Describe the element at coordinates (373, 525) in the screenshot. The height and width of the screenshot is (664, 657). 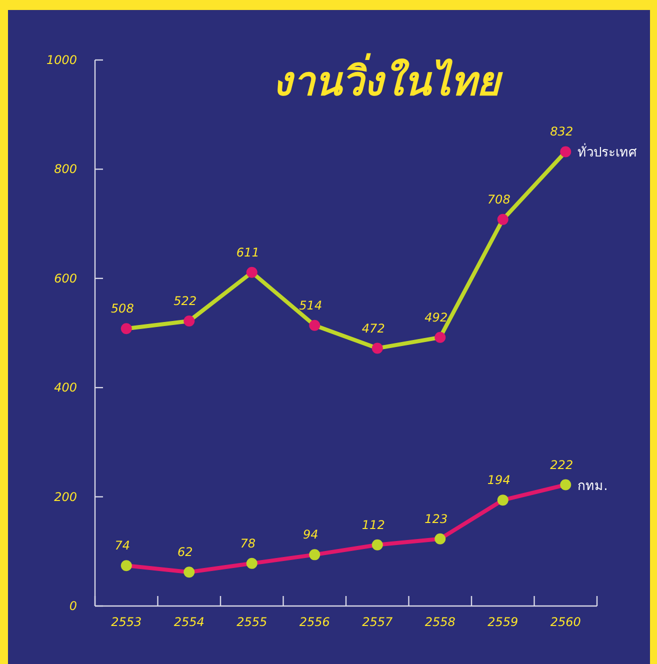
I see `data-label: 112` at that location.